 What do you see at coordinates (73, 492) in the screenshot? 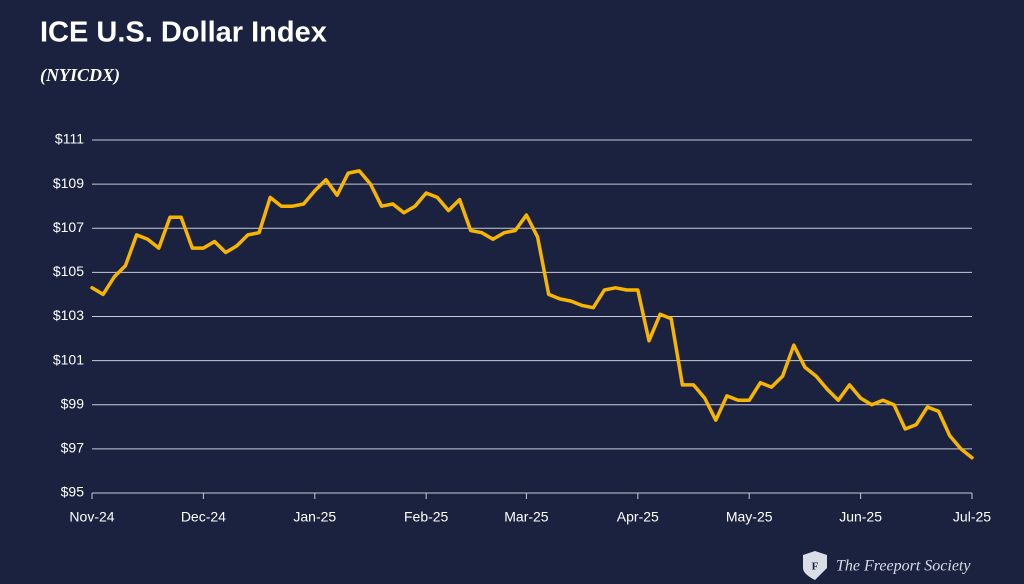
I see `y-tick-label: $95` at bounding box center [73, 492].